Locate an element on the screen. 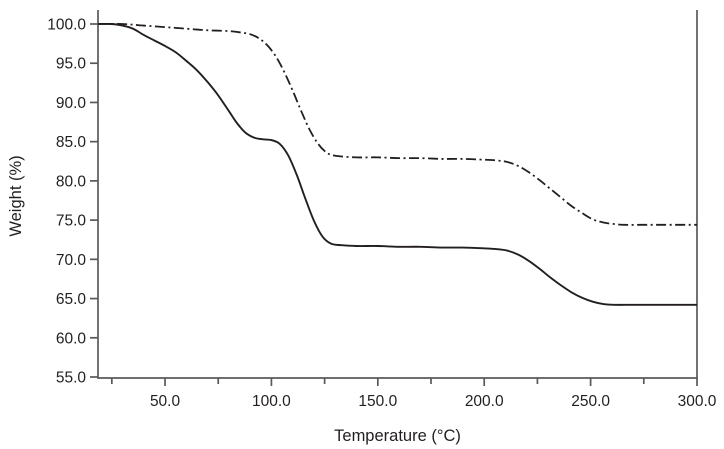 Image resolution: width=724 pixels, height=449 pixels. y-axis-title: Weight (%) is located at coordinates (16, 195).